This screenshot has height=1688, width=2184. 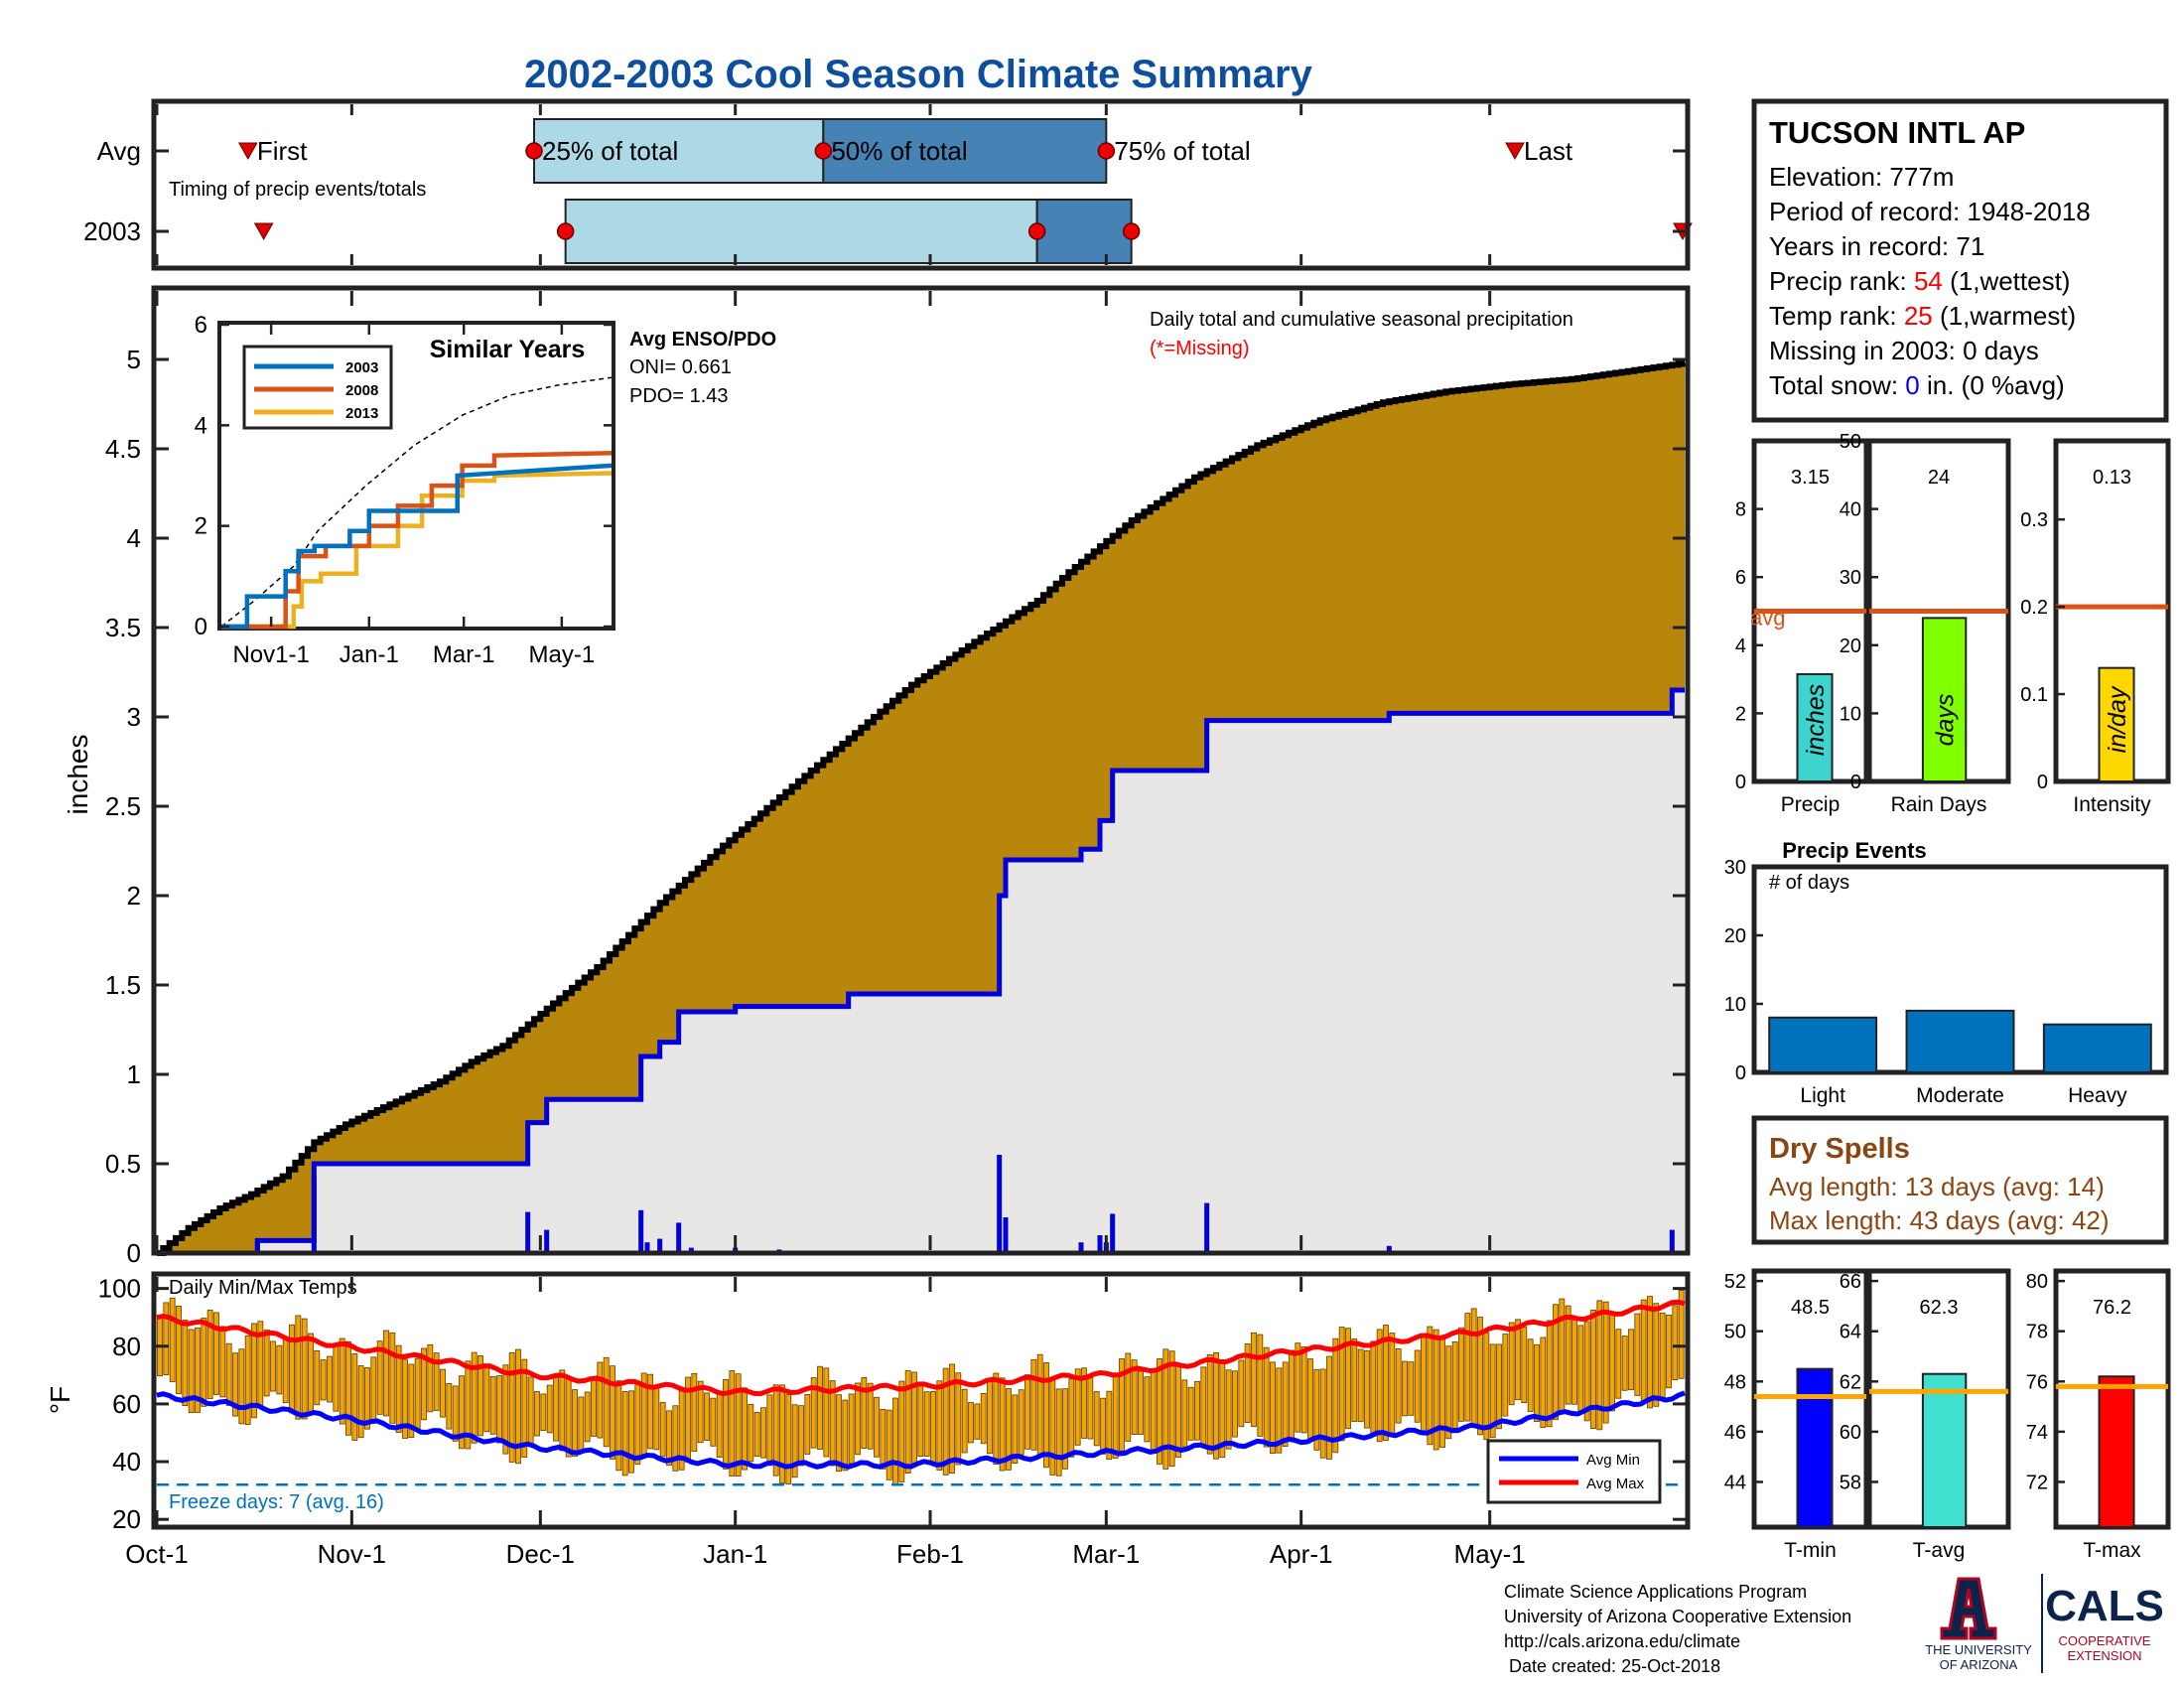 I want to click on ua-logo-line-1: THE UNIVERSITY, so click(x=1978, y=1649).